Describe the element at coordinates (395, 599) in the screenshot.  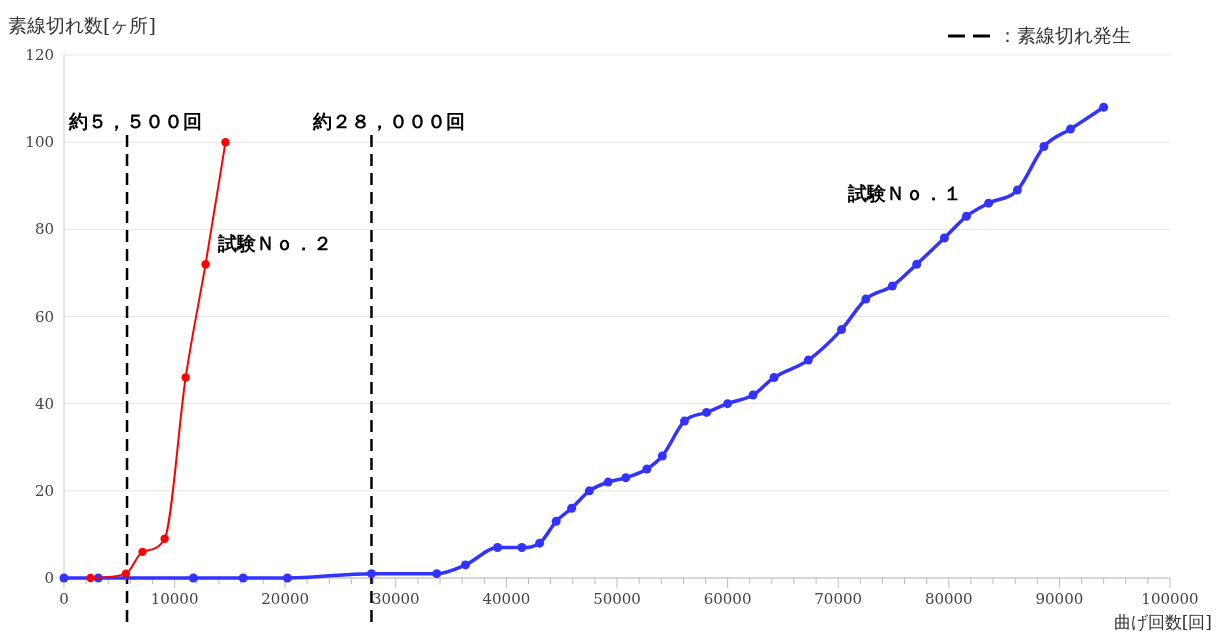
I see `x-tick-label: 30000` at that location.